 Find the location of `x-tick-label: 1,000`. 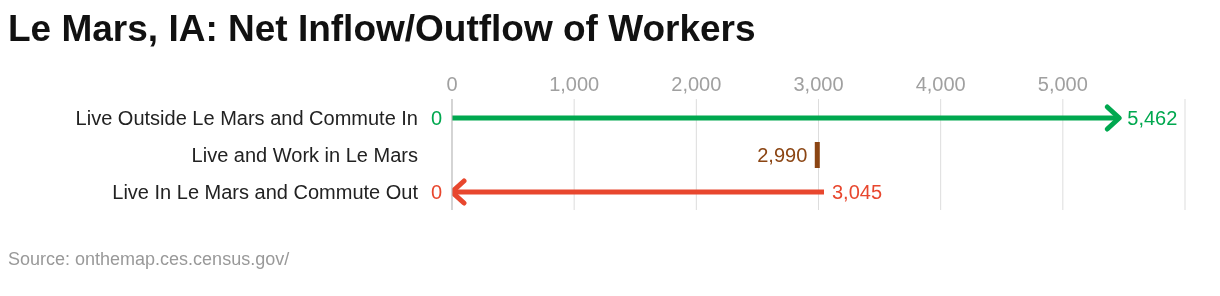

x-tick-label: 1,000 is located at coordinates (574, 84).